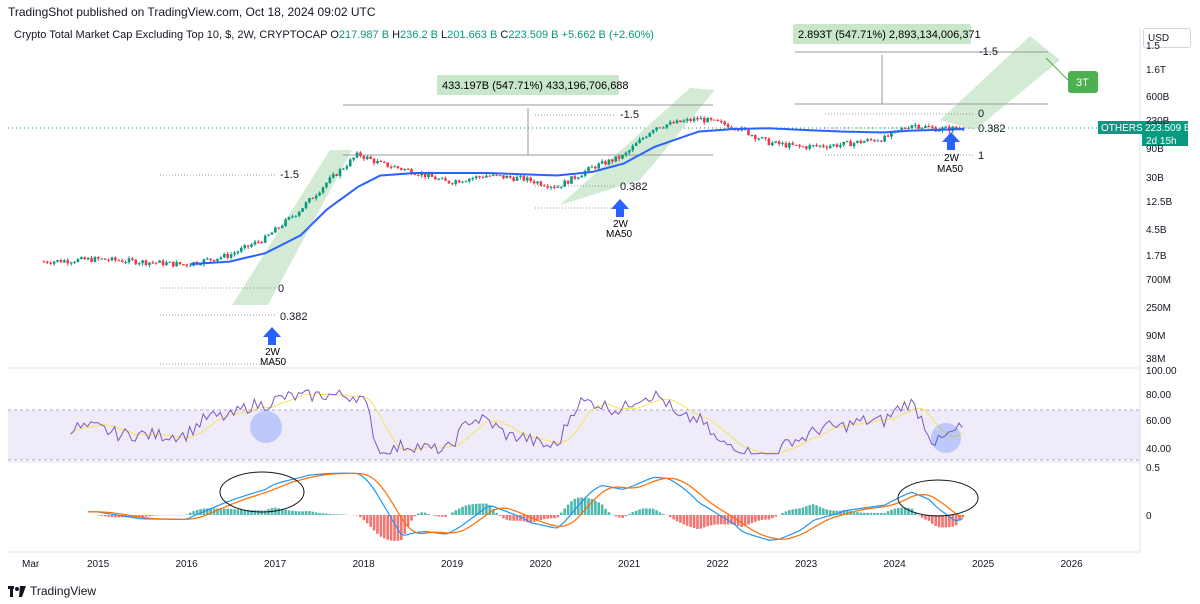  I want to click on target-label: 3T, so click(1082, 83).